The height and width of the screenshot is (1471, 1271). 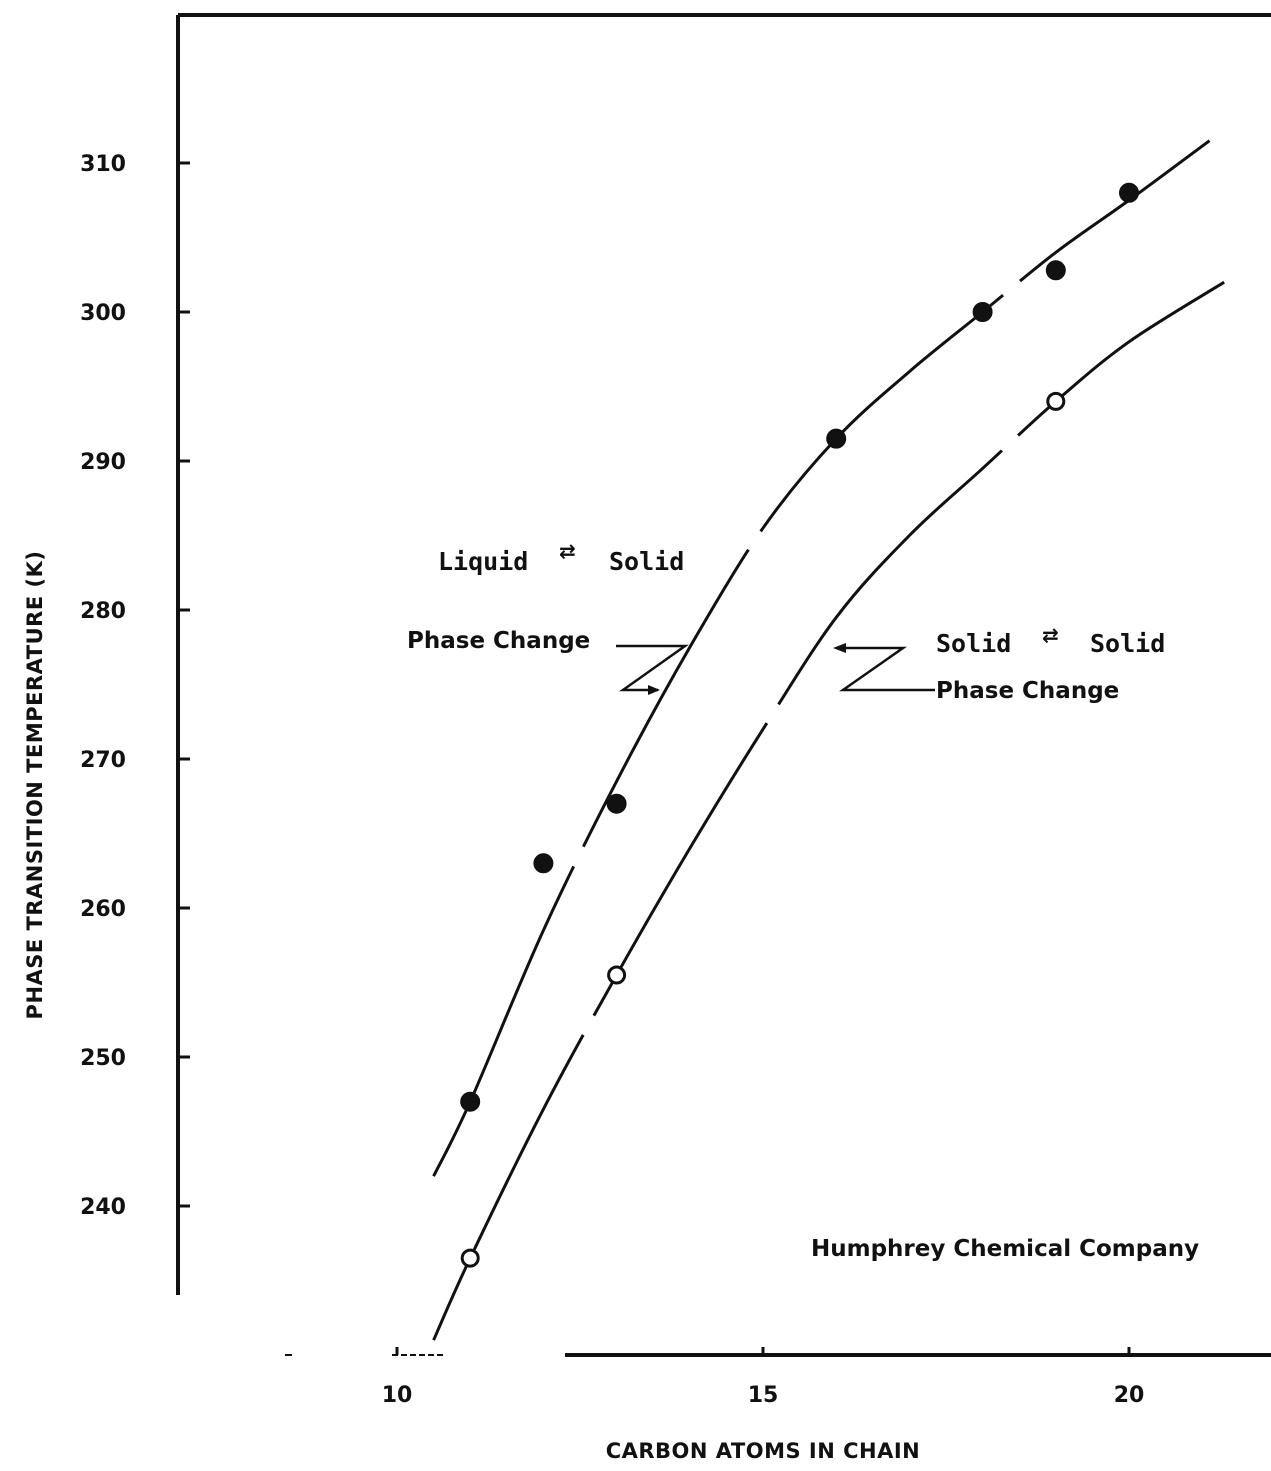 What do you see at coordinates (652, 668) in the screenshot?
I see `leader-line` at bounding box center [652, 668].